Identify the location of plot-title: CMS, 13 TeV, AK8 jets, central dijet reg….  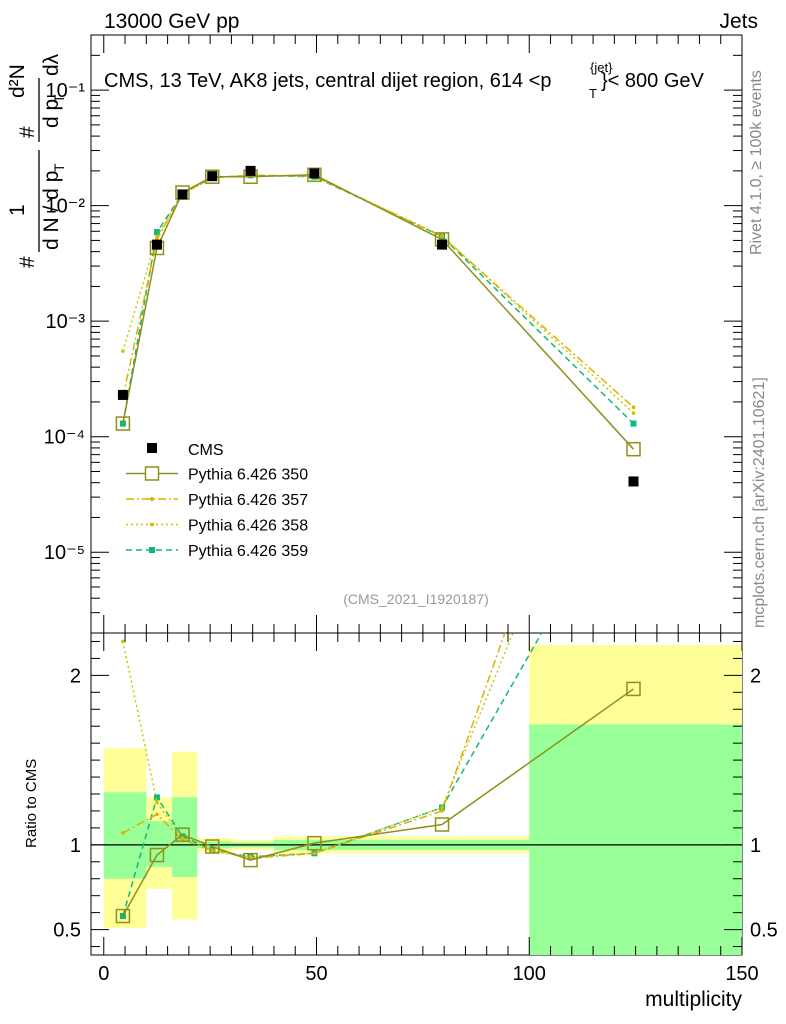
(404, 80).